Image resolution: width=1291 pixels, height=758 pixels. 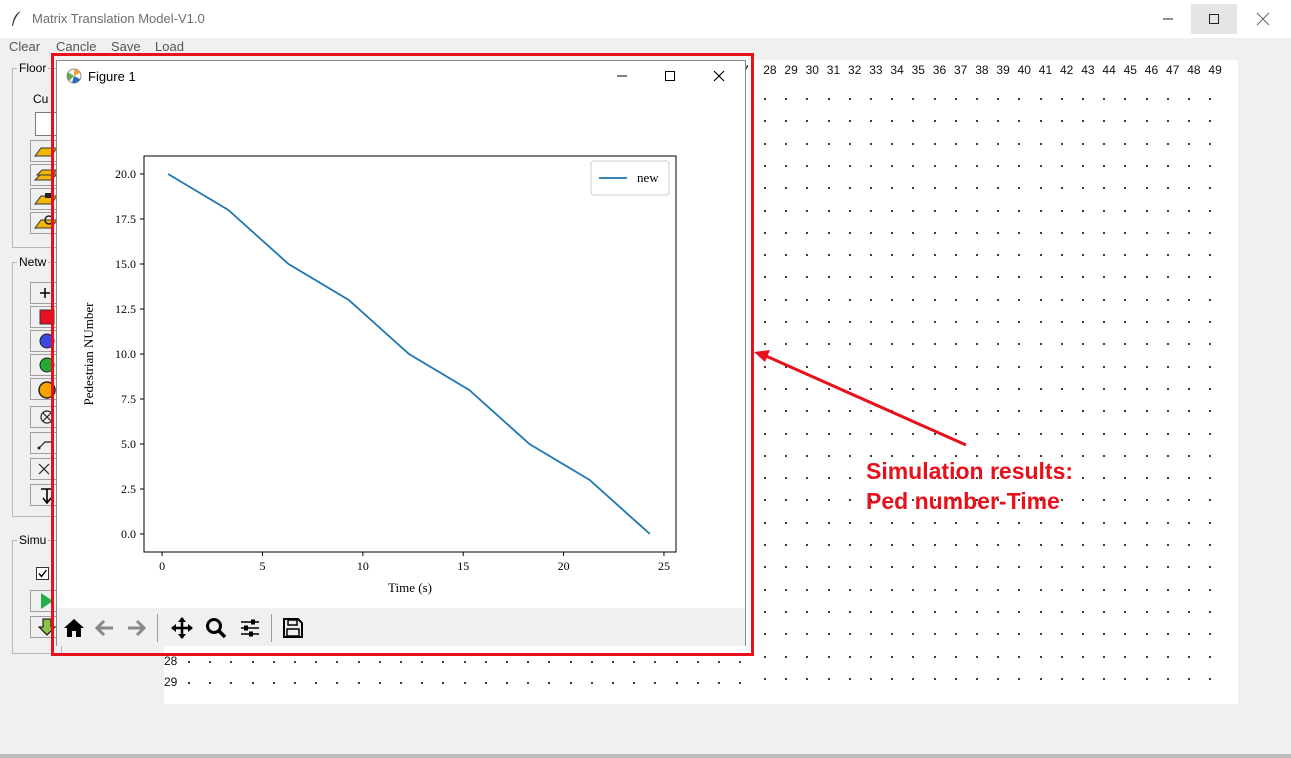 I want to click on floor-input, so click(x=47, y=124).